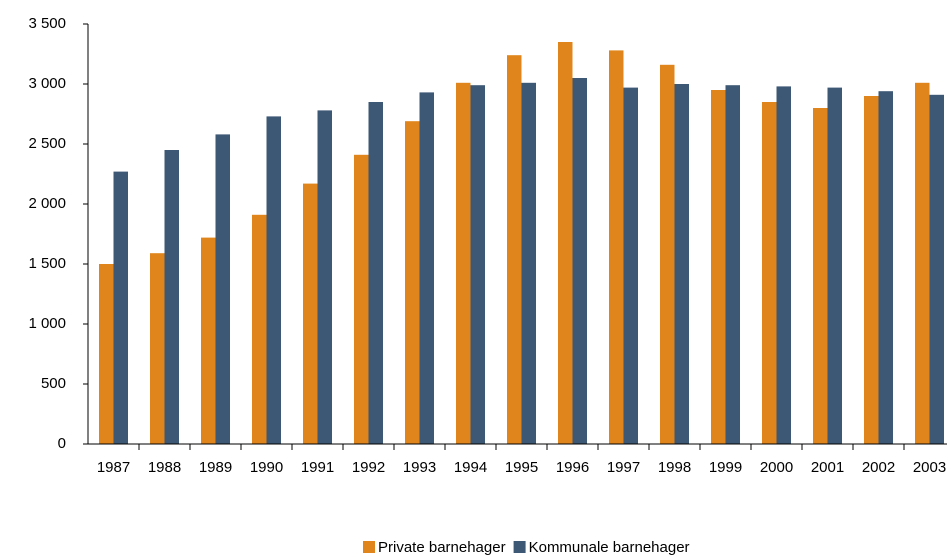 This screenshot has height=560, width=947. Describe the element at coordinates (266, 467) in the screenshot. I see `x-tick-label: 1990` at that location.